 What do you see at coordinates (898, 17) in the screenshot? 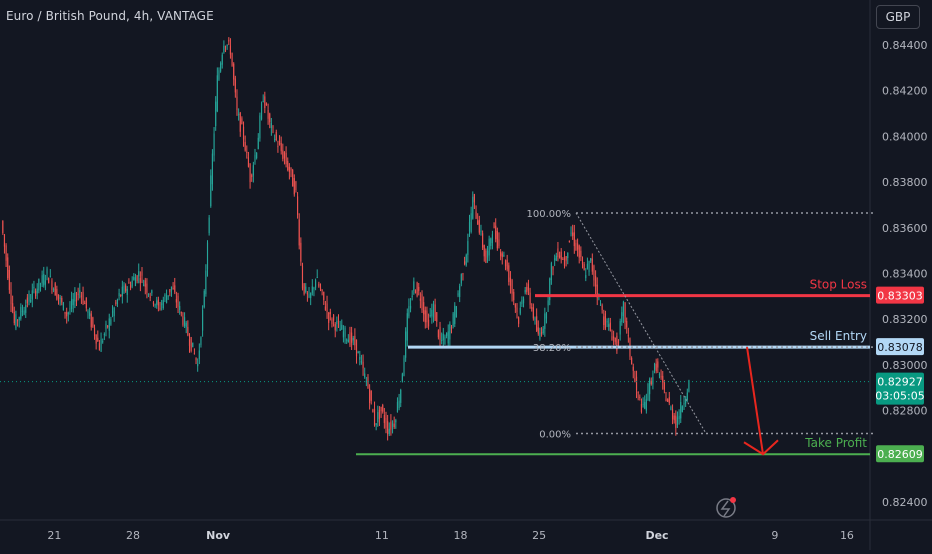
I see `currency-button: GBP` at bounding box center [898, 17].